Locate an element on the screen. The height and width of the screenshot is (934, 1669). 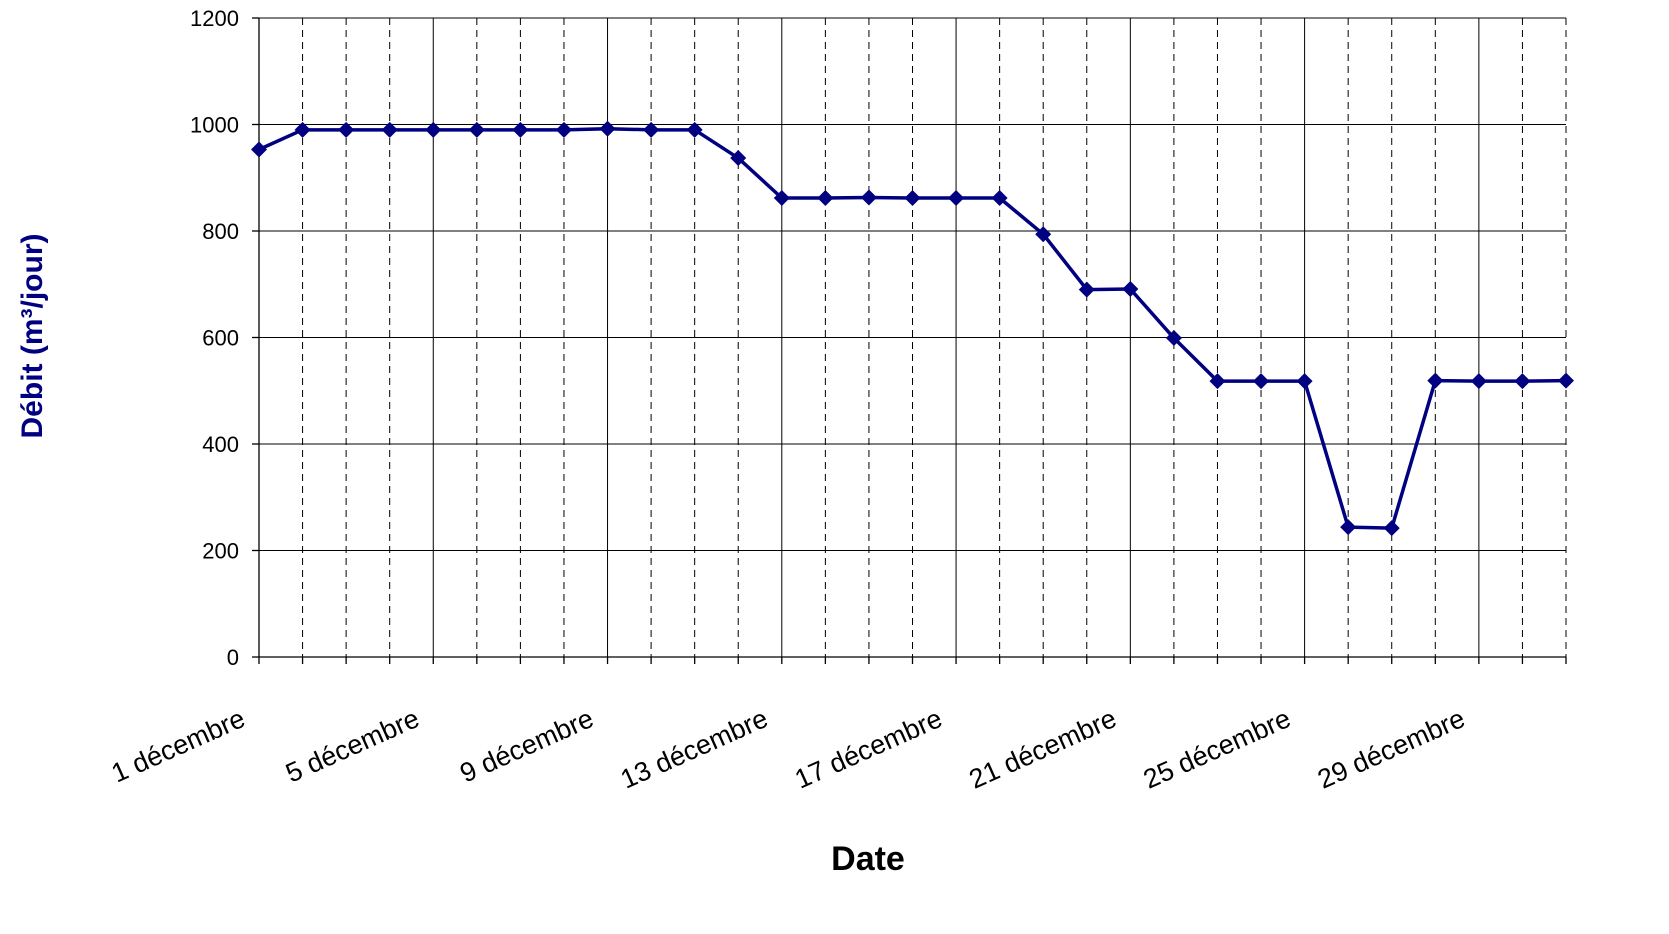
y-tick-labels: 0 200 400 600 800 1000 1200 is located at coordinates (214, 338).